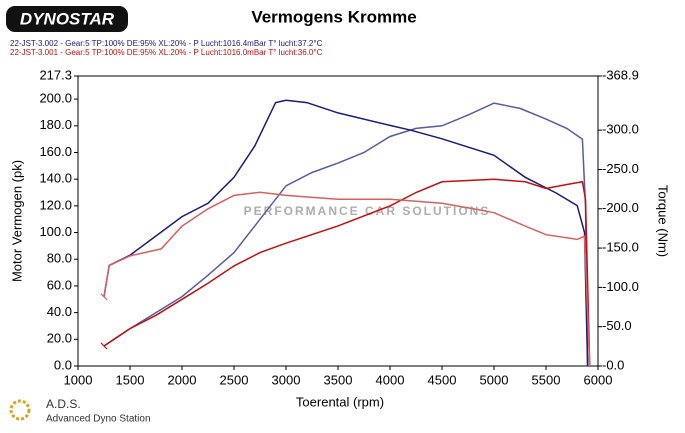 This screenshot has width=685, height=433. I want to click on y2-tick-label: -100.0, so click(620, 286).